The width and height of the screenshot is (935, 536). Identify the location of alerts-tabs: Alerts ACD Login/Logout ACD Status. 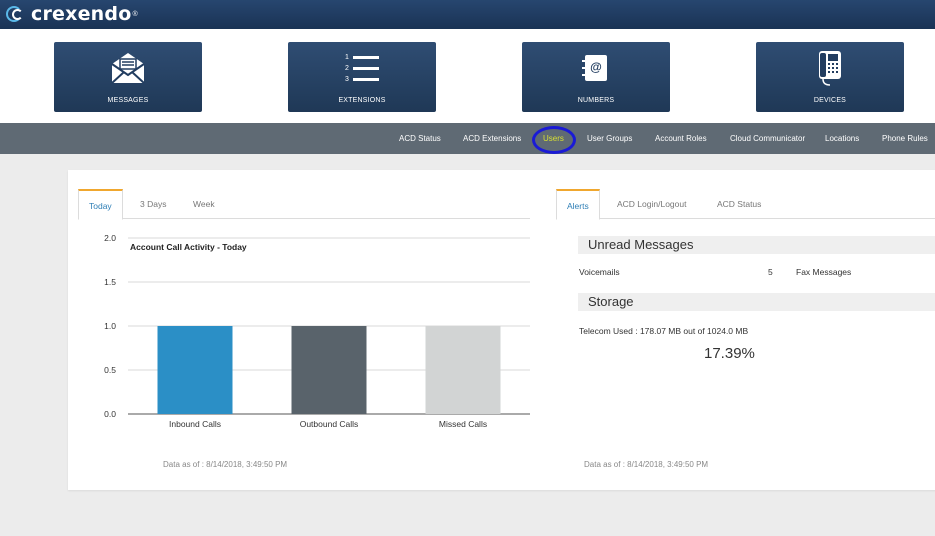
(745, 204).